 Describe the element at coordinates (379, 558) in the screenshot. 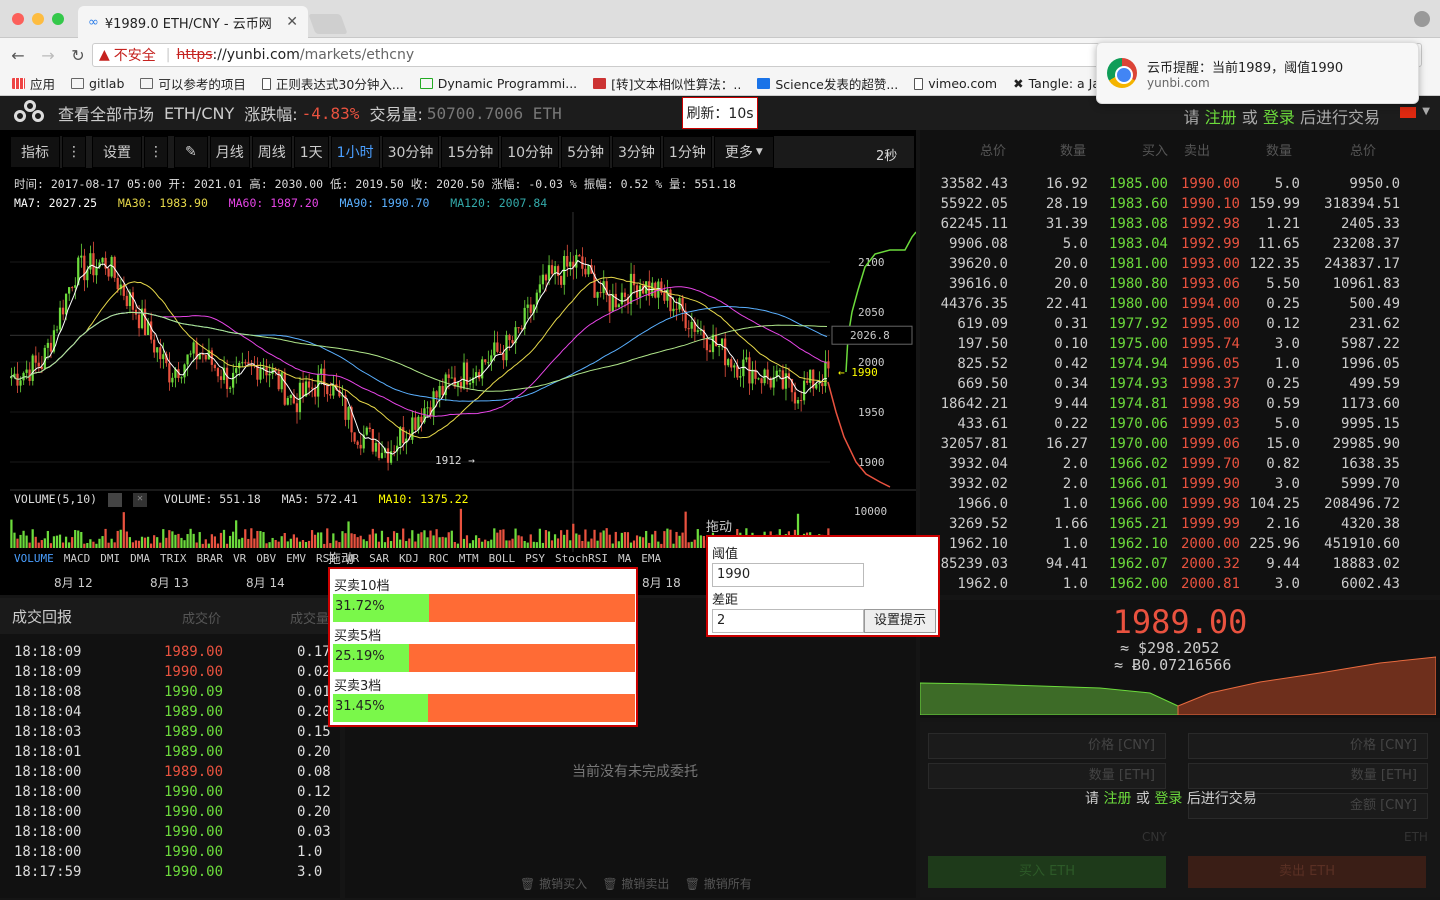

I see `indicator-tab: SAR` at that location.